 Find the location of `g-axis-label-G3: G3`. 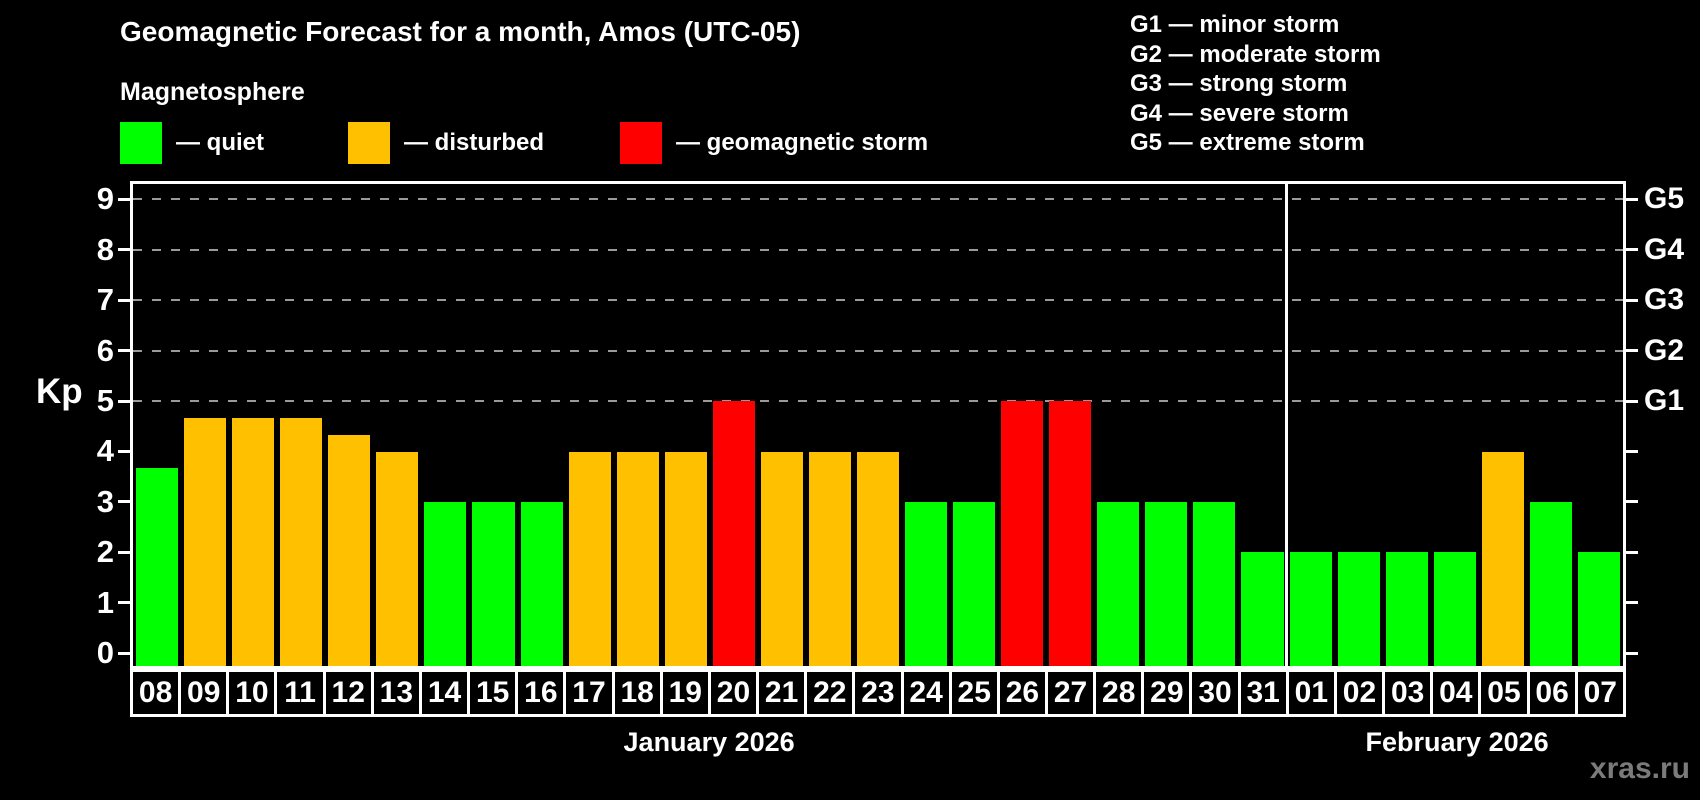

g-axis-label-G3: G3 is located at coordinates (1664, 300).